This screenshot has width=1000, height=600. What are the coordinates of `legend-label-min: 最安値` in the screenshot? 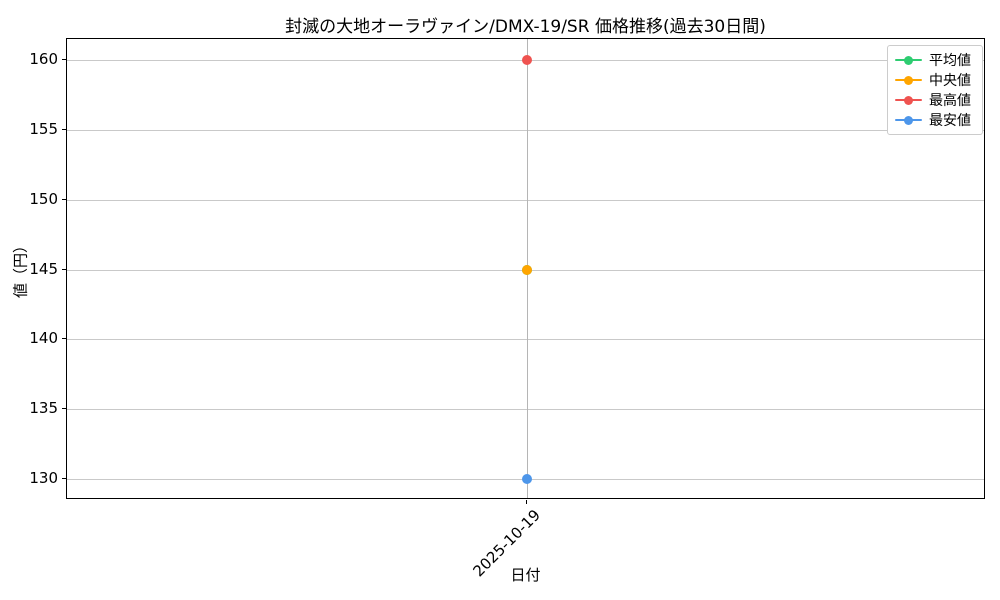 It's located at (950, 121).